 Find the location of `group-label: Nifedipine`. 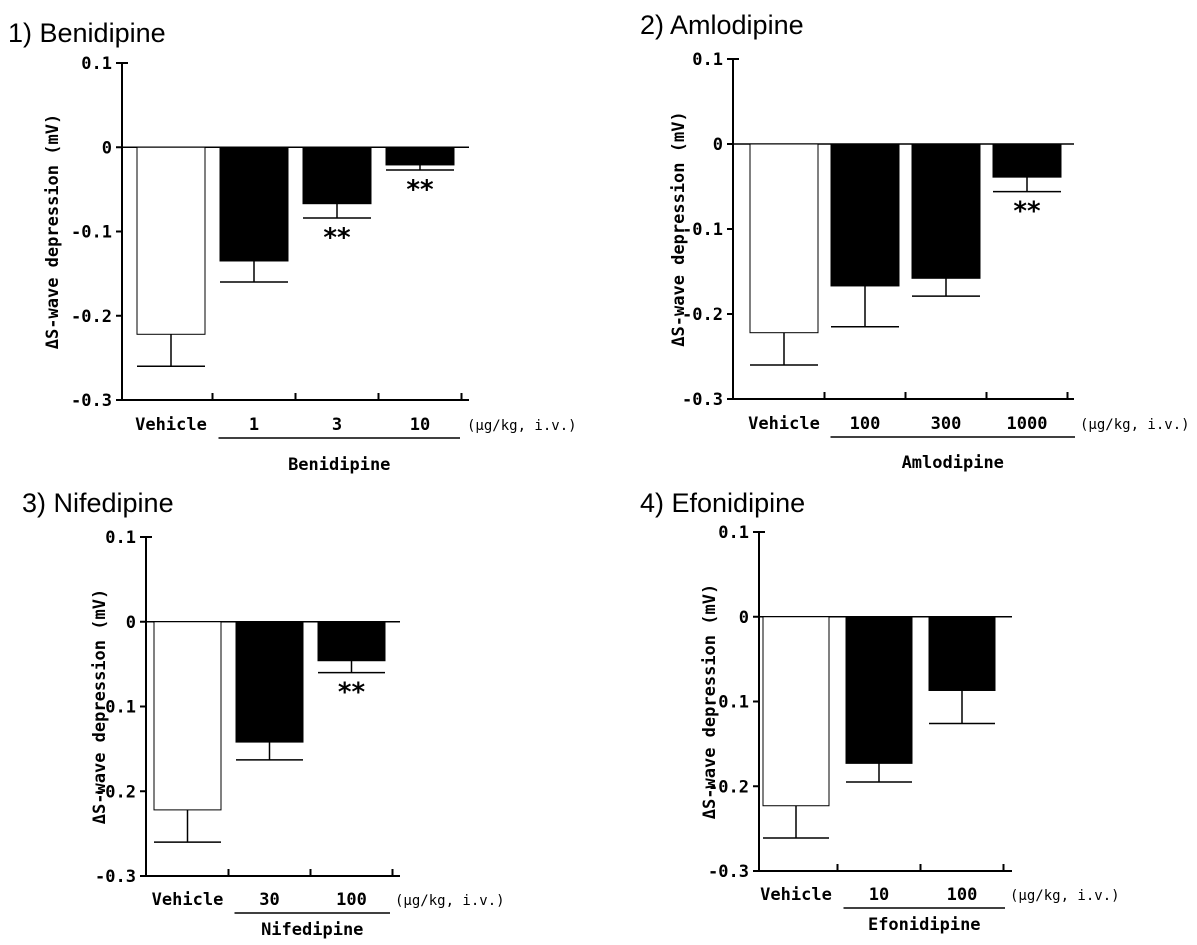

group-label: Nifedipine is located at coordinates (312, 930).